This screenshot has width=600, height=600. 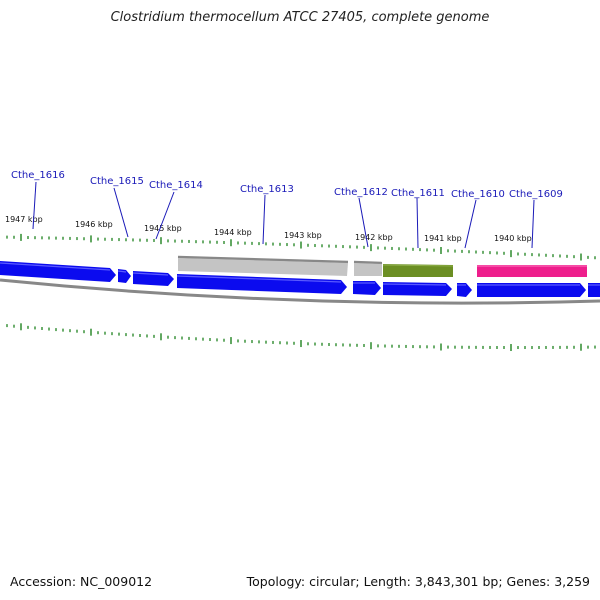 I want to click on gene-highlight, so click(x=300, y=274).